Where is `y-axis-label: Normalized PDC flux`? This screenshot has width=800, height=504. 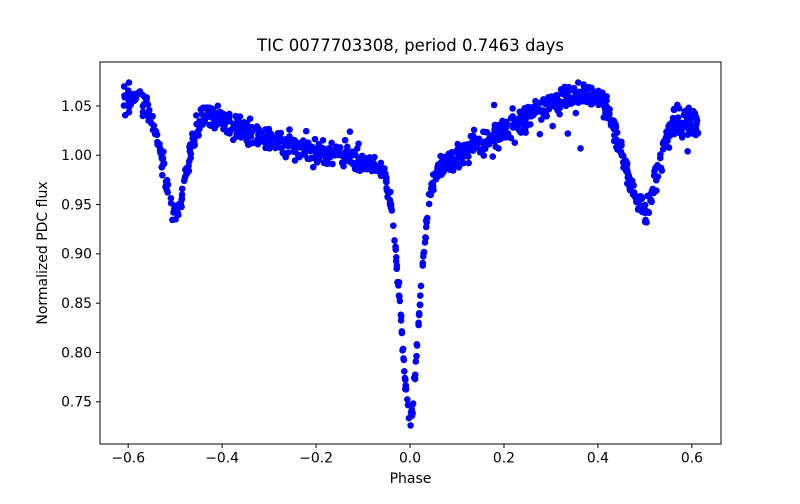 y-axis-label: Normalized PDC flux is located at coordinates (43, 252).